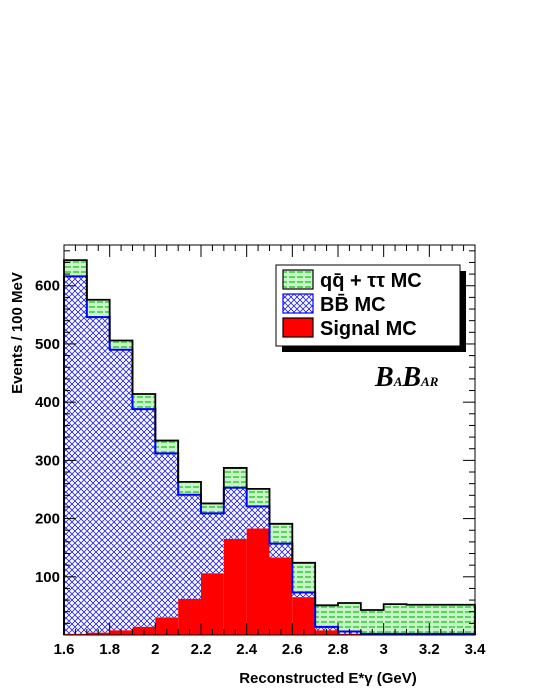  I want to click on legend-label-0: qq̄ + ττ MC, so click(371, 281).